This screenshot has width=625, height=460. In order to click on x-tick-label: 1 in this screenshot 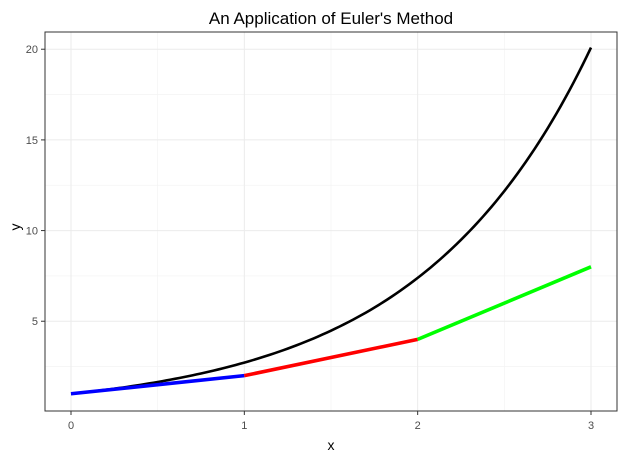, I will do `click(244, 426)`.